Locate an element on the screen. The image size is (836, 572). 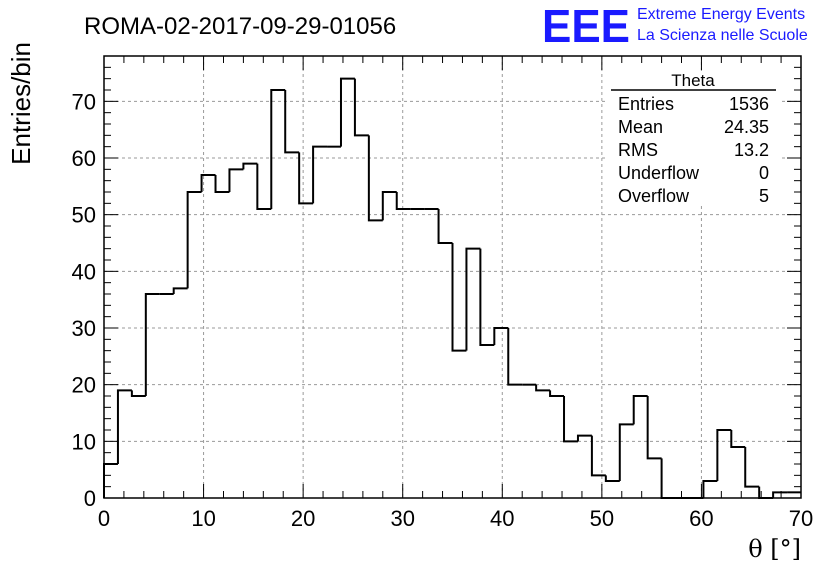
y-tick-label-1: 10 is located at coordinates (84, 441).